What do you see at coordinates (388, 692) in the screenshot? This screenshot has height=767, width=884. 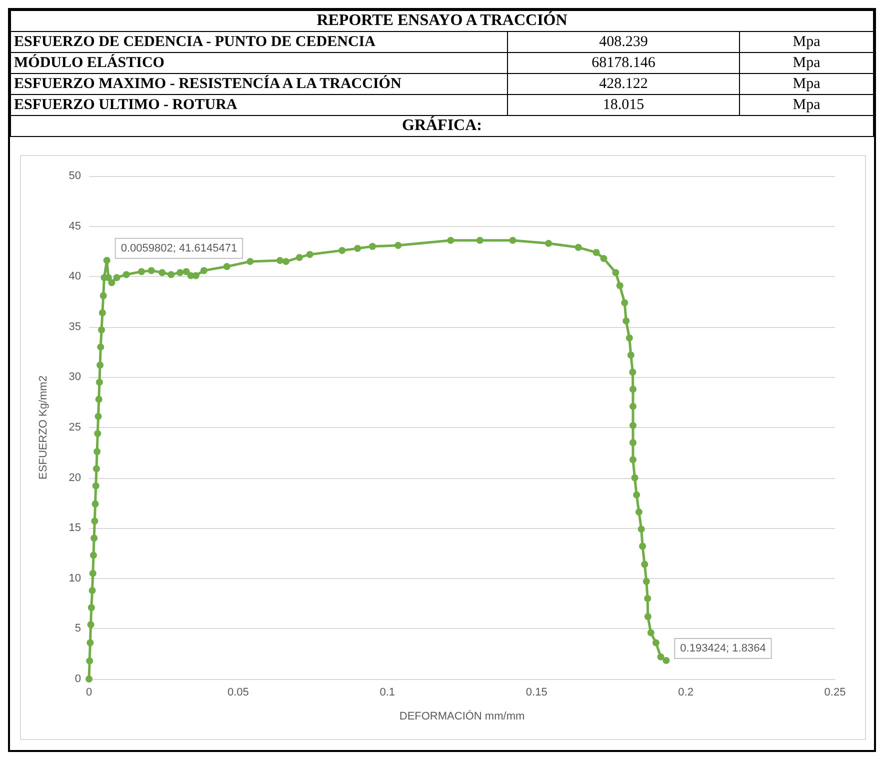 I see `x-tick-label: 0.1` at bounding box center [388, 692].